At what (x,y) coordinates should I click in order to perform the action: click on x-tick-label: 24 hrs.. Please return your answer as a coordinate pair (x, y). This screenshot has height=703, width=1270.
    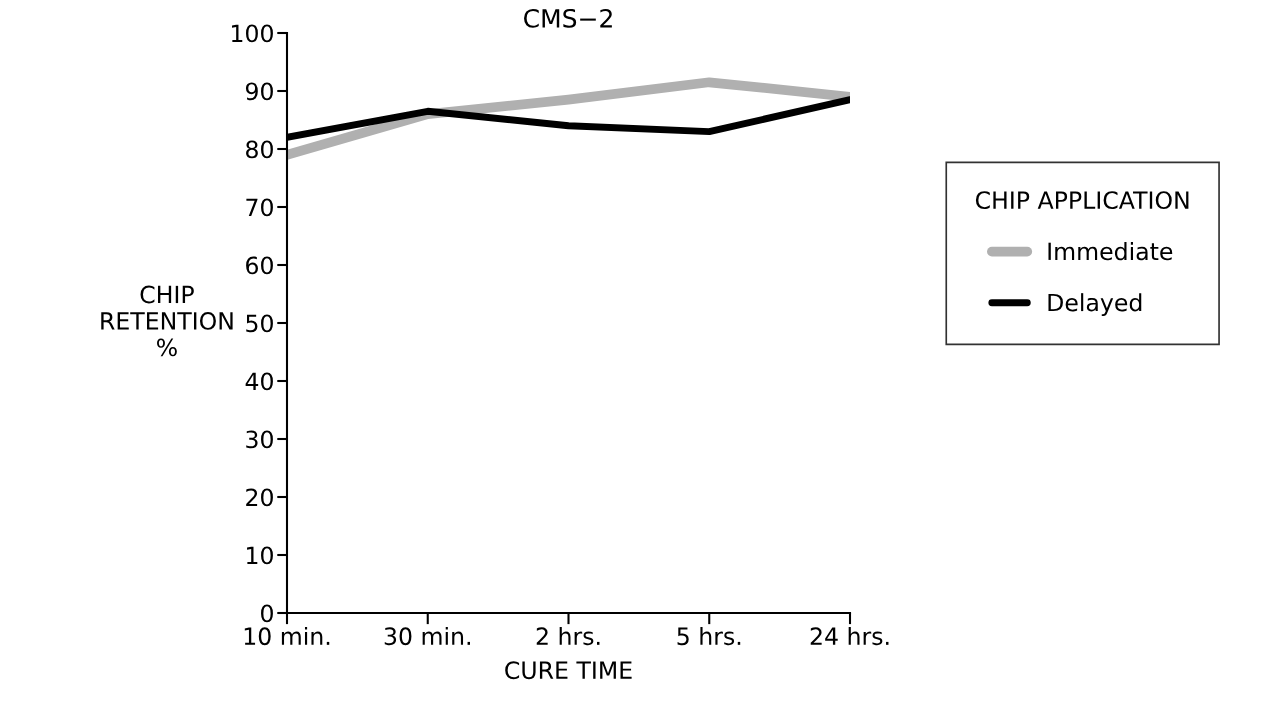
    Looking at the image, I should click on (849, 636).